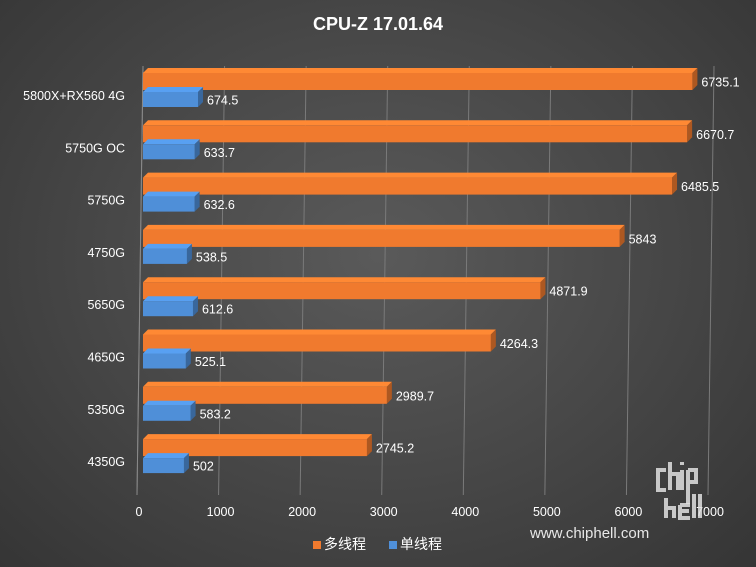 Image resolution: width=756 pixels, height=567 pixels. I want to click on bar-single-value-label: 583.2, so click(215, 414).